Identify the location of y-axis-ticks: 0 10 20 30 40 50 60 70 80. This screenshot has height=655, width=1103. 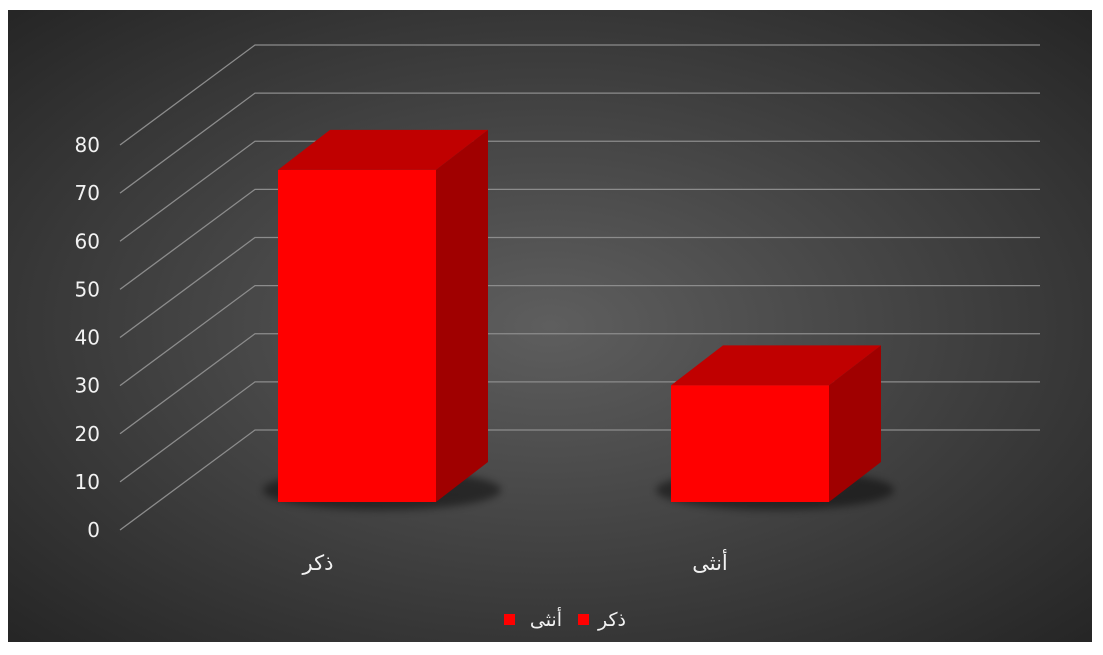
(87, 337).